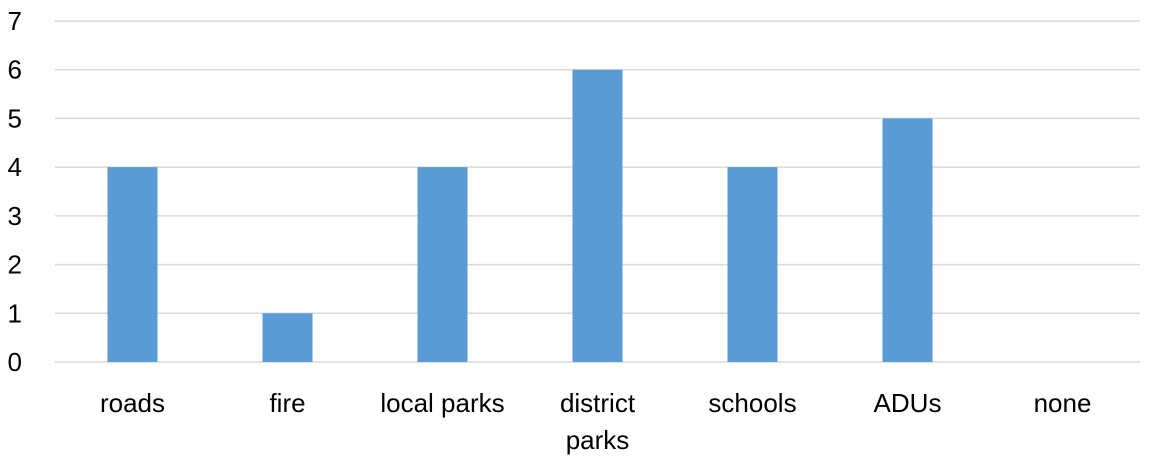 Image resolution: width=1155 pixels, height=463 pixels. I want to click on bar-adus, so click(907, 240).